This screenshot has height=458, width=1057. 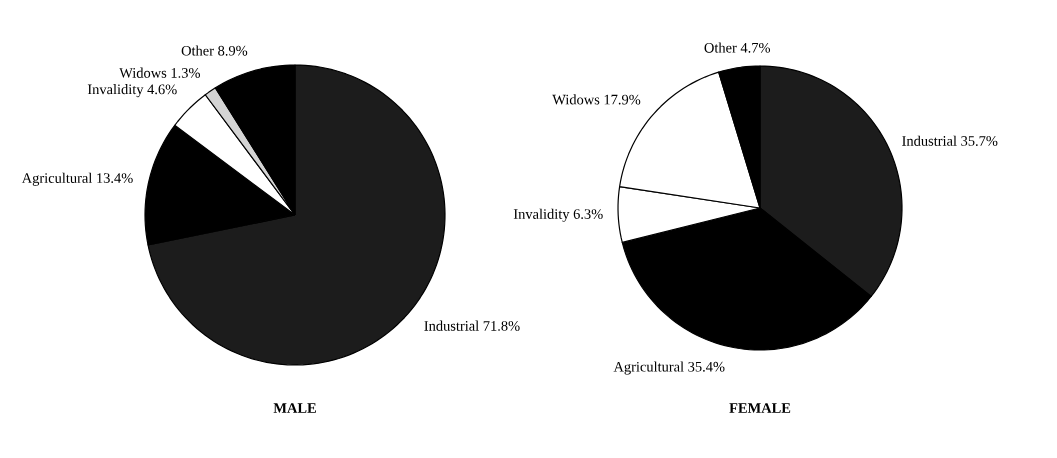 I want to click on data-label: 1.3%, so click(x=185, y=73).